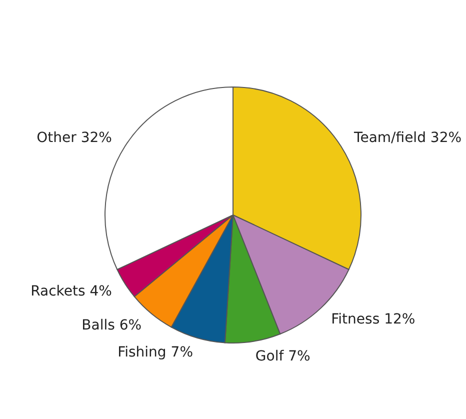  I want to click on slice-label: Other, so click(56, 138).